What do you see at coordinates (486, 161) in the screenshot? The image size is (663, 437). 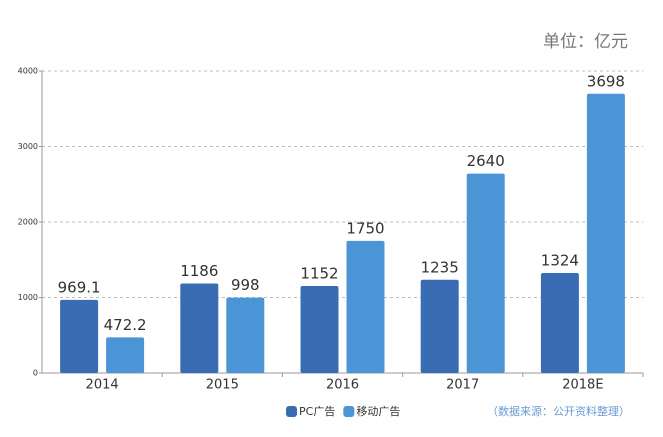 I see `value-label: 2640` at bounding box center [486, 161].